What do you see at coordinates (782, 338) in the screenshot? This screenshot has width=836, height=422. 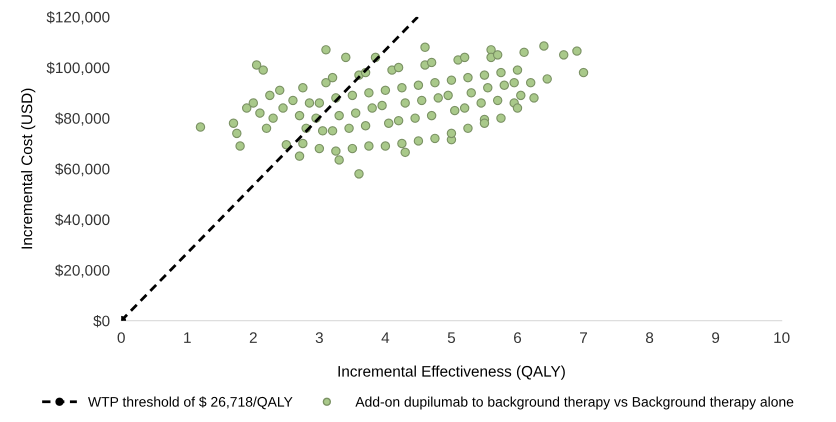 I see `x-tick-label: 10` at bounding box center [782, 338].